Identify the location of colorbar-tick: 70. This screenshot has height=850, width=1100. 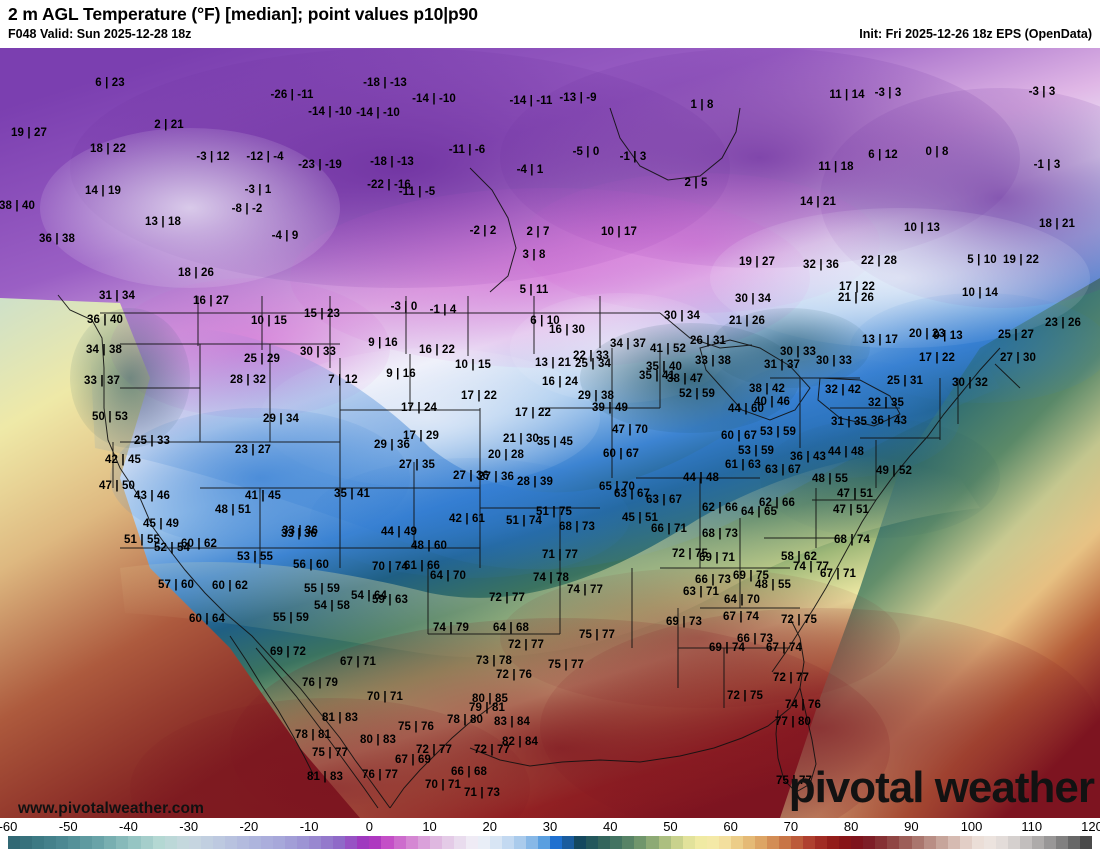
(791, 826).